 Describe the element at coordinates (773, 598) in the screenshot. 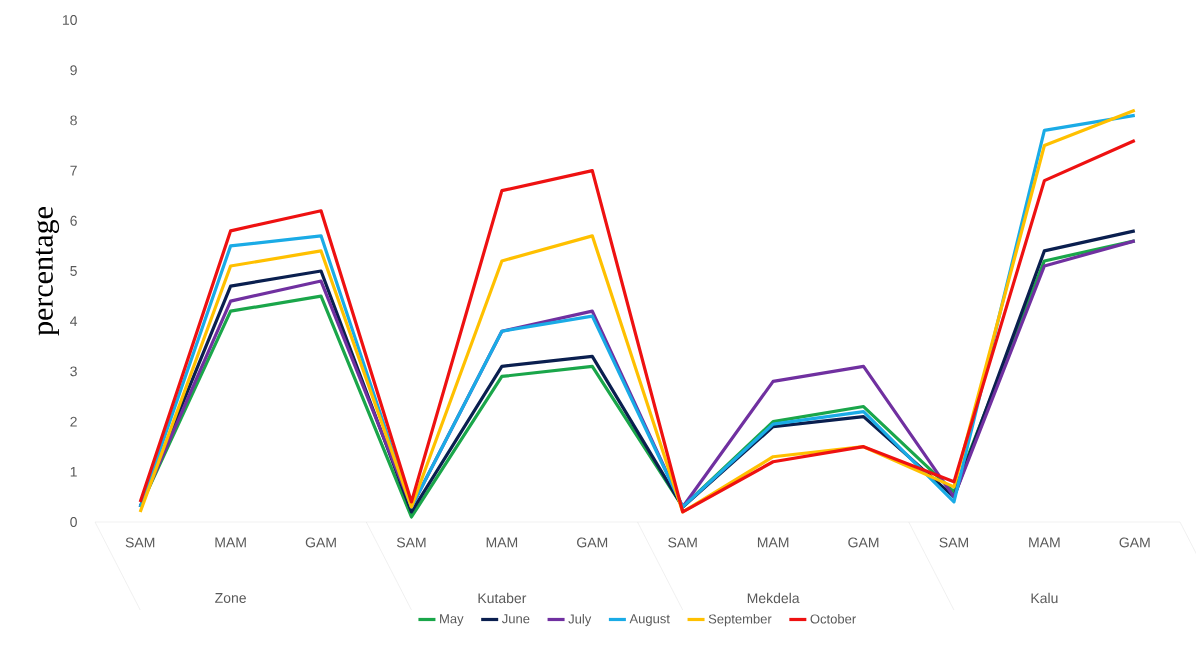

I see `text: Mekdela` at that location.